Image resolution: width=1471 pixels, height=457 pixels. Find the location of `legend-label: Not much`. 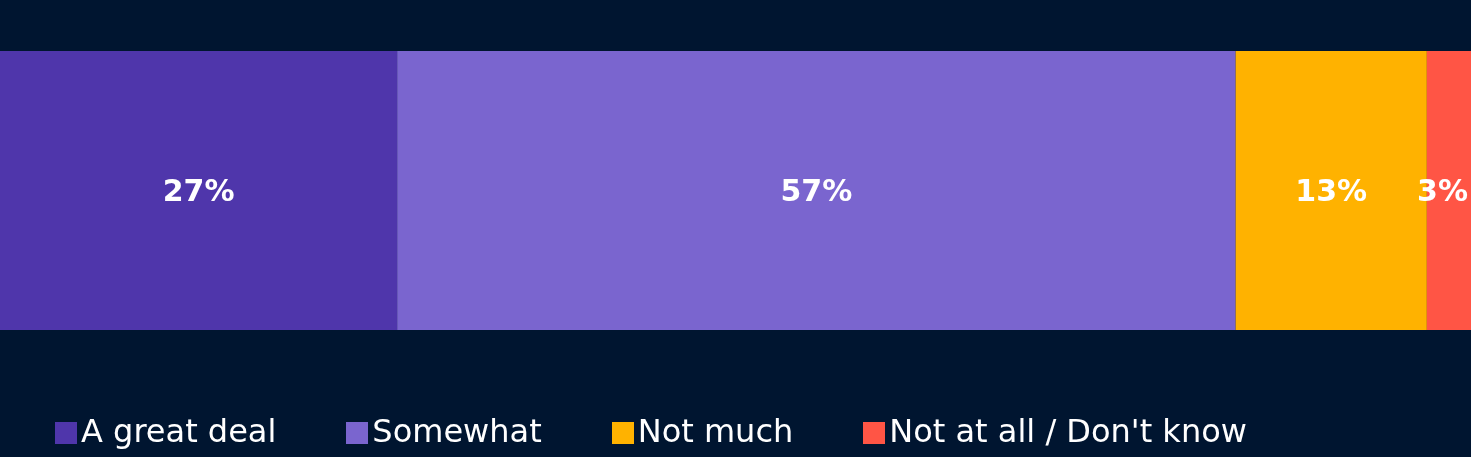

legend-label: Not much is located at coordinates (715, 431).